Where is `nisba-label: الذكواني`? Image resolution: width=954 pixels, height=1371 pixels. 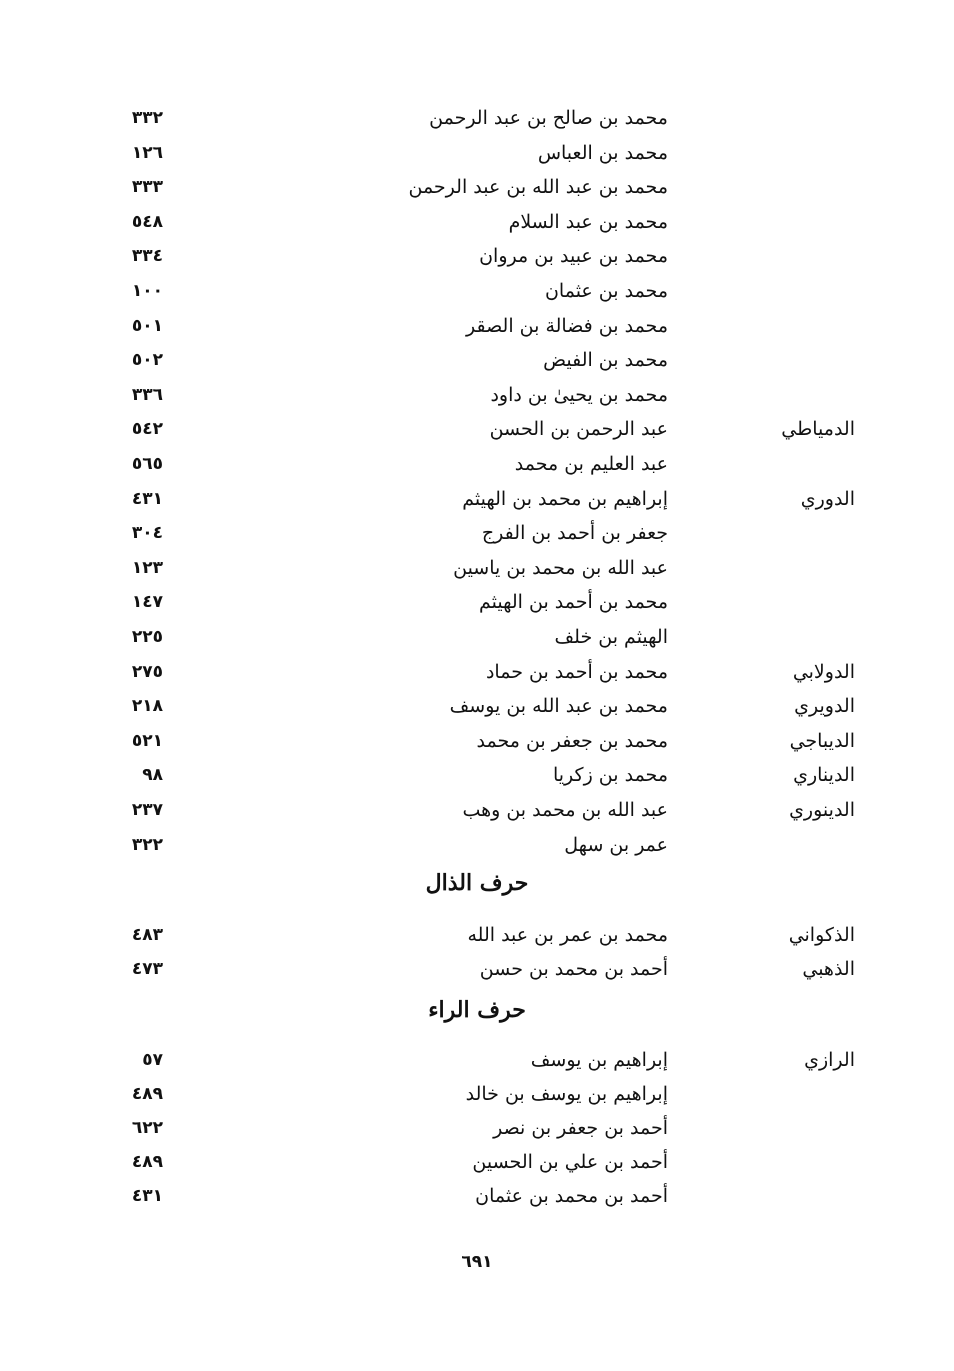 nisba-label: الذكواني is located at coordinates (821, 935).